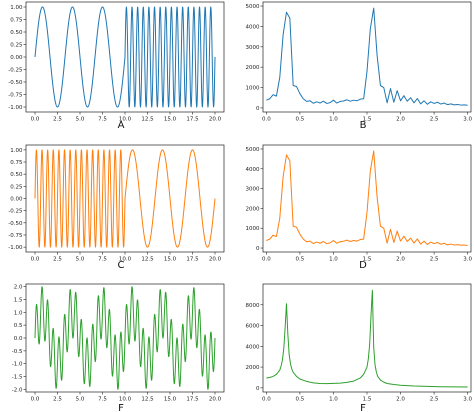 This screenshot has height=412, width=474. What do you see at coordinates (102, 260) in the screenshot?
I see `x-tick-label: 7.5` at bounding box center [102, 260].